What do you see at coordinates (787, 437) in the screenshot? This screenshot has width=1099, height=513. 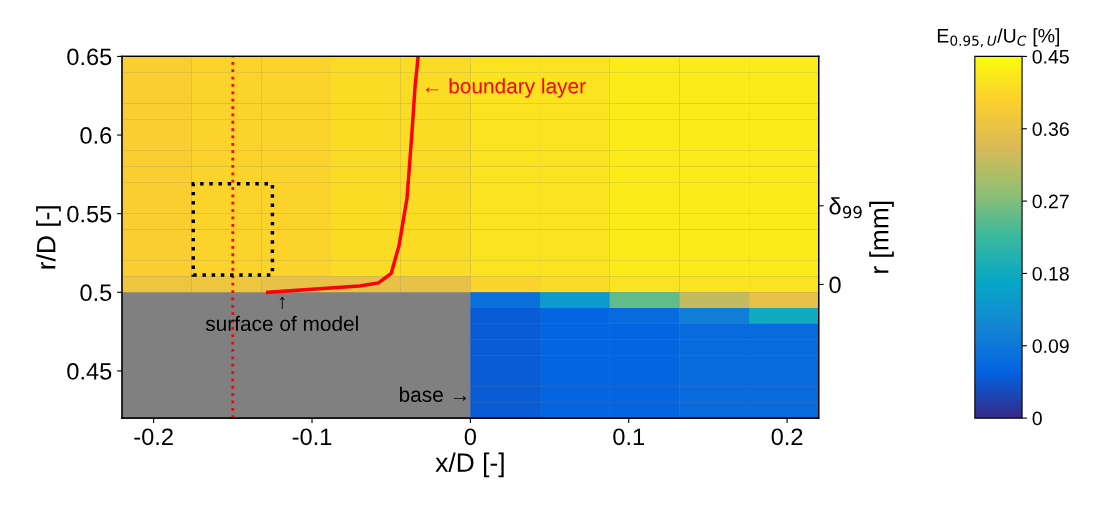 I see `x-tick-label: 0.2` at bounding box center [787, 437].